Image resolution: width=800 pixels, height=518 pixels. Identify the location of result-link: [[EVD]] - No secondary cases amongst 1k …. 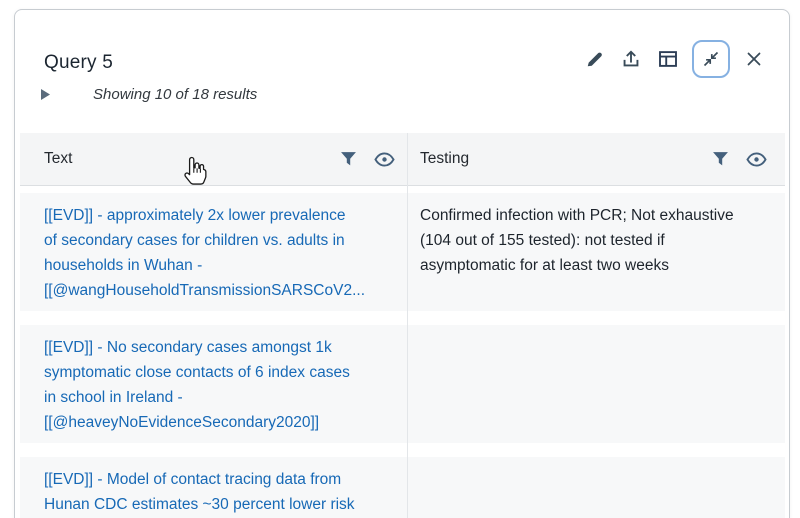
(197, 385).